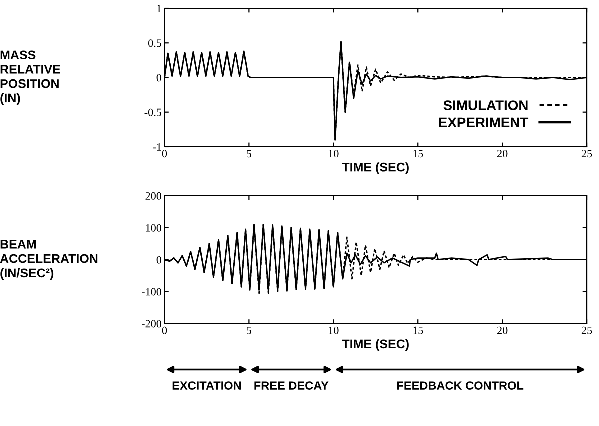  What do you see at coordinates (207, 386) in the screenshot?
I see `text: EXCITATION` at bounding box center [207, 386].